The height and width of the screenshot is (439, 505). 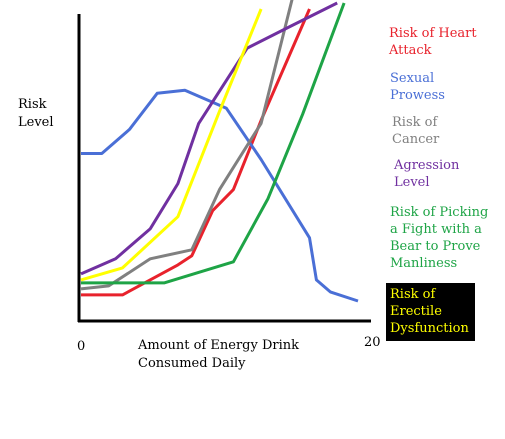 What do you see at coordinates (433, 42) in the screenshot?
I see `legend-heart-attack: Risk of Heart Attack` at bounding box center [433, 42].